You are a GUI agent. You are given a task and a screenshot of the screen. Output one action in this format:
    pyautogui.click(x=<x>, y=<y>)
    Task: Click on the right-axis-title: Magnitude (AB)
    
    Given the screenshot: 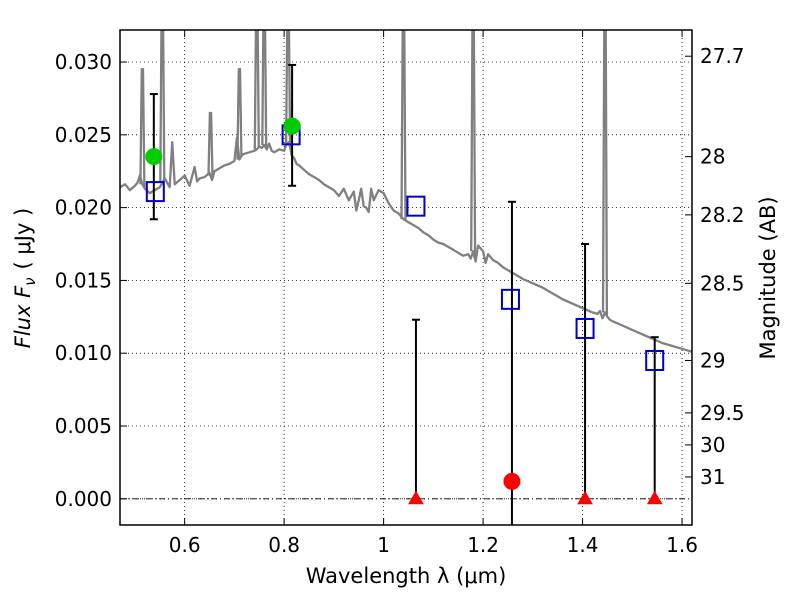 What is the action you would take?
    pyautogui.click(x=768, y=277)
    